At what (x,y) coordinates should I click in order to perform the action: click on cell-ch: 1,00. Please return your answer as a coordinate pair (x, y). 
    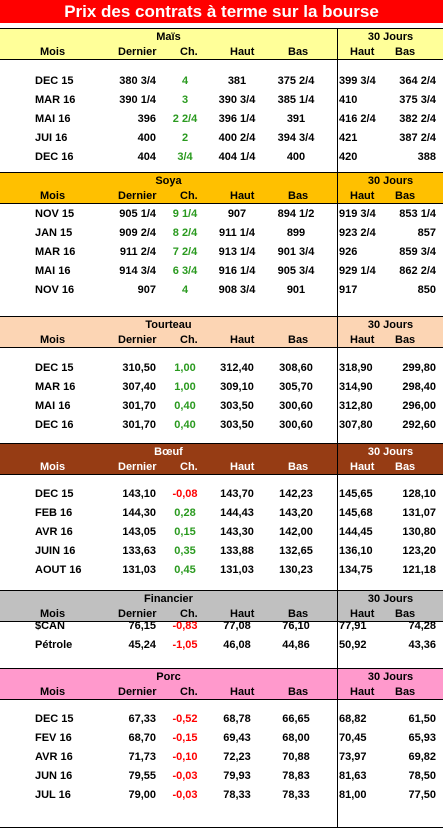
    Looking at the image, I should click on (185, 368).